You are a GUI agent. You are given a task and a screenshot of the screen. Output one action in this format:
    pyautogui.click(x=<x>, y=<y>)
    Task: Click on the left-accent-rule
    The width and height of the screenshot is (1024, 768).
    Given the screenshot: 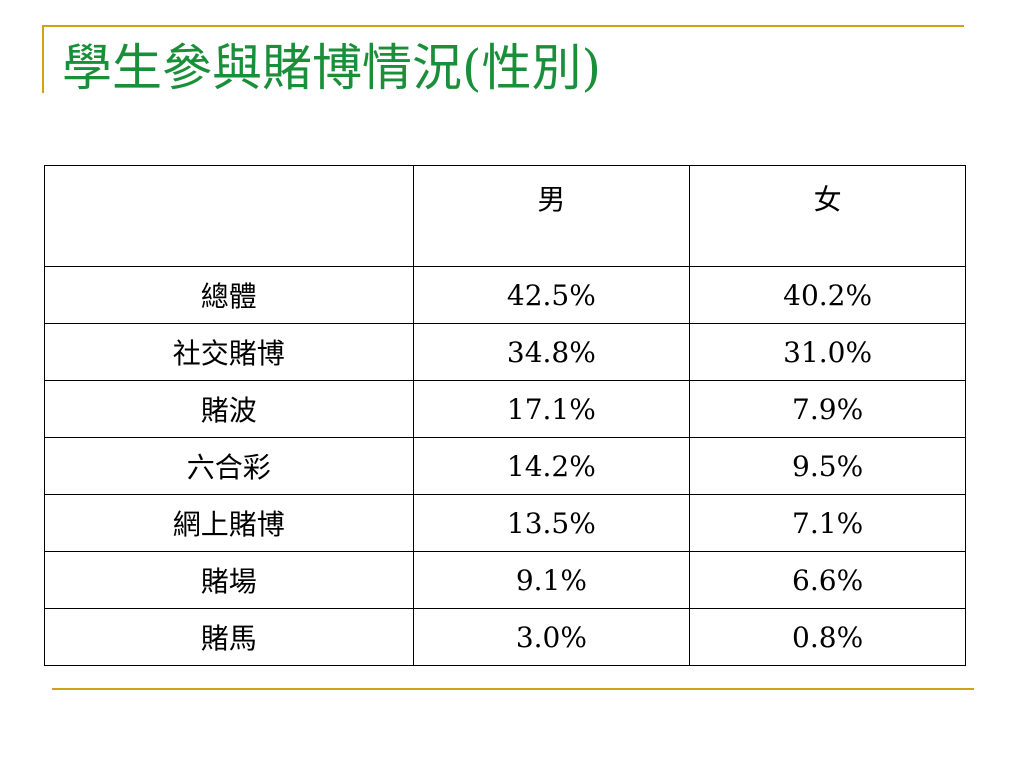 What is the action you would take?
    pyautogui.click(x=43, y=59)
    